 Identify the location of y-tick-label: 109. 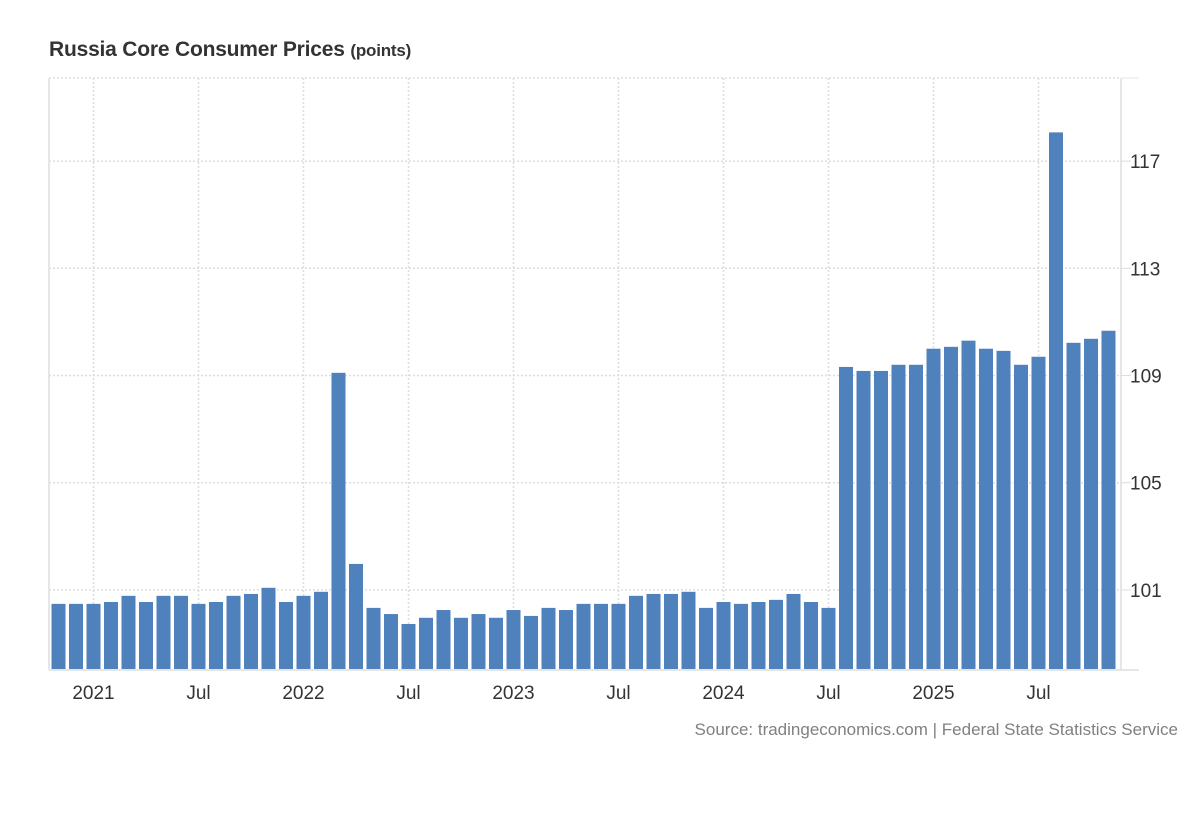
(1146, 377).